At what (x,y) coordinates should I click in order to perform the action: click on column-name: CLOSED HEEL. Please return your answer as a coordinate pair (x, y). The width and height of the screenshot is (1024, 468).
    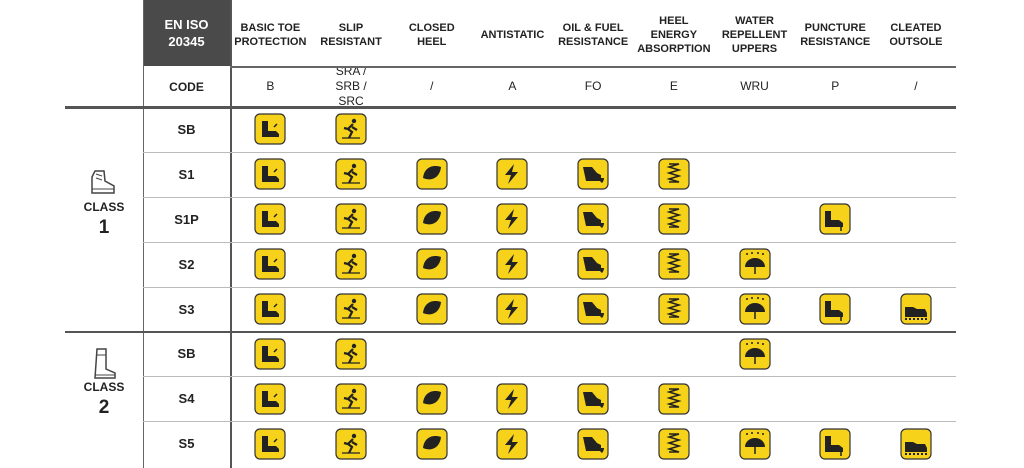
    Looking at the image, I should click on (431, 35).